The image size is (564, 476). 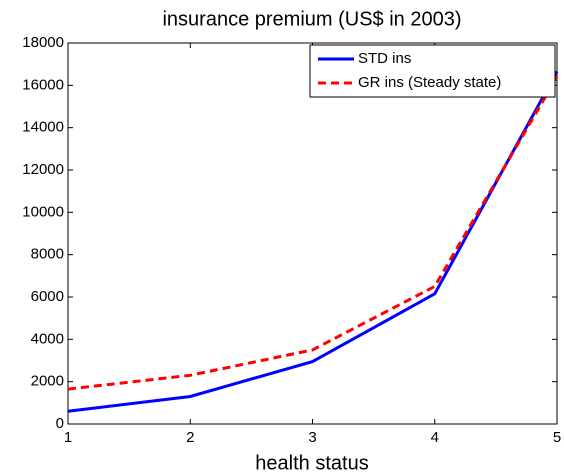 I want to click on legend-label: GR ins (Steady state), so click(x=429, y=82).